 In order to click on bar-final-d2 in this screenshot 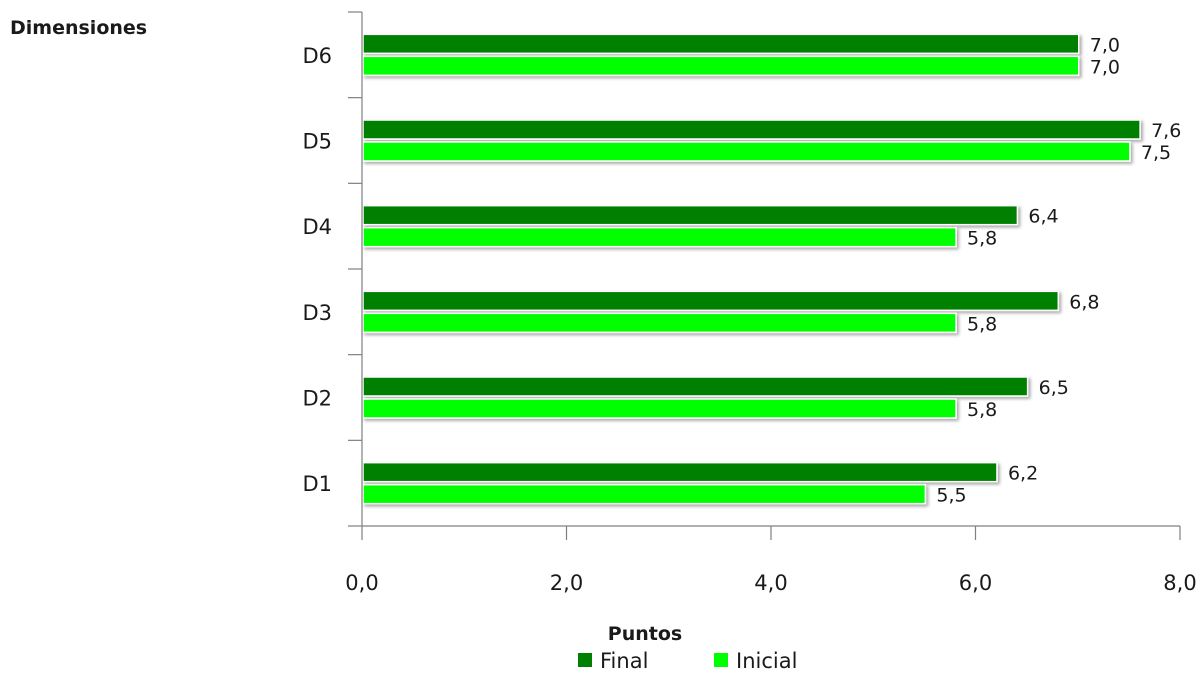, I will do `click(695, 386)`.